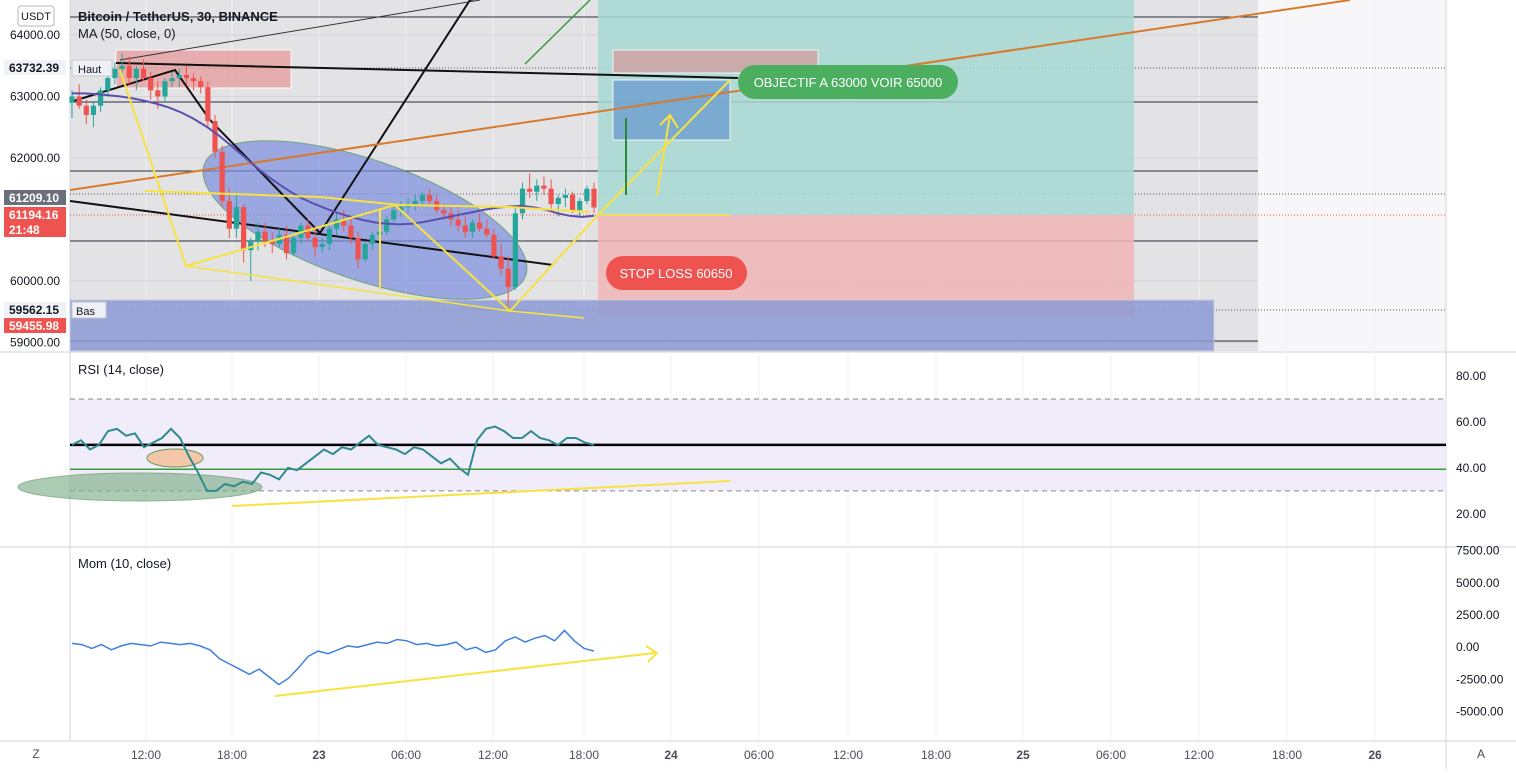 The width and height of the screenshot is (1516, 774). What do you see at coordinates (1471, 514) in the screenshot?
I see `rsi-tick-label: 20.00` at bounding box center [1471, 514].